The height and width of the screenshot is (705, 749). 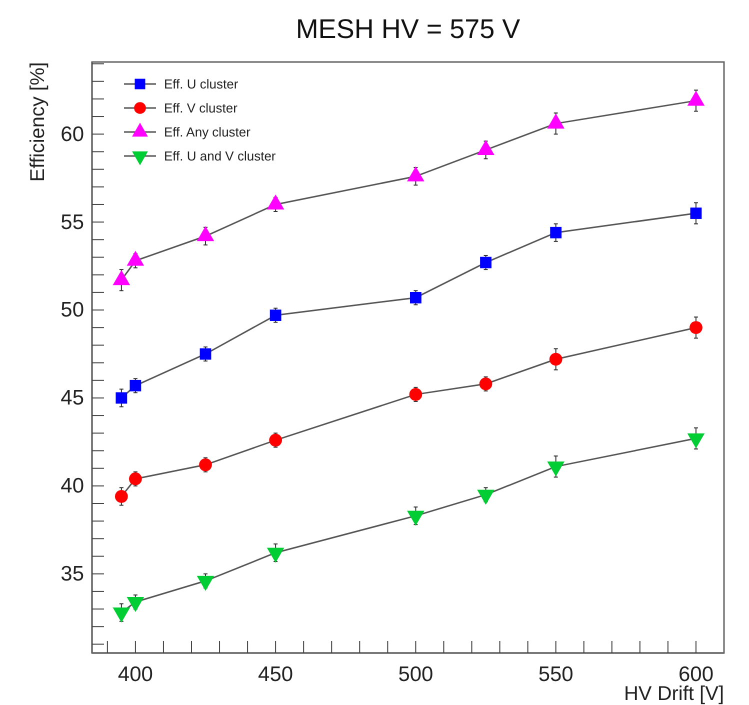 What do you see at coordinates (38, 122) in the screenshot?
I see `y-axis-title: Efficiency [%]` at bounding box center [38, 122].